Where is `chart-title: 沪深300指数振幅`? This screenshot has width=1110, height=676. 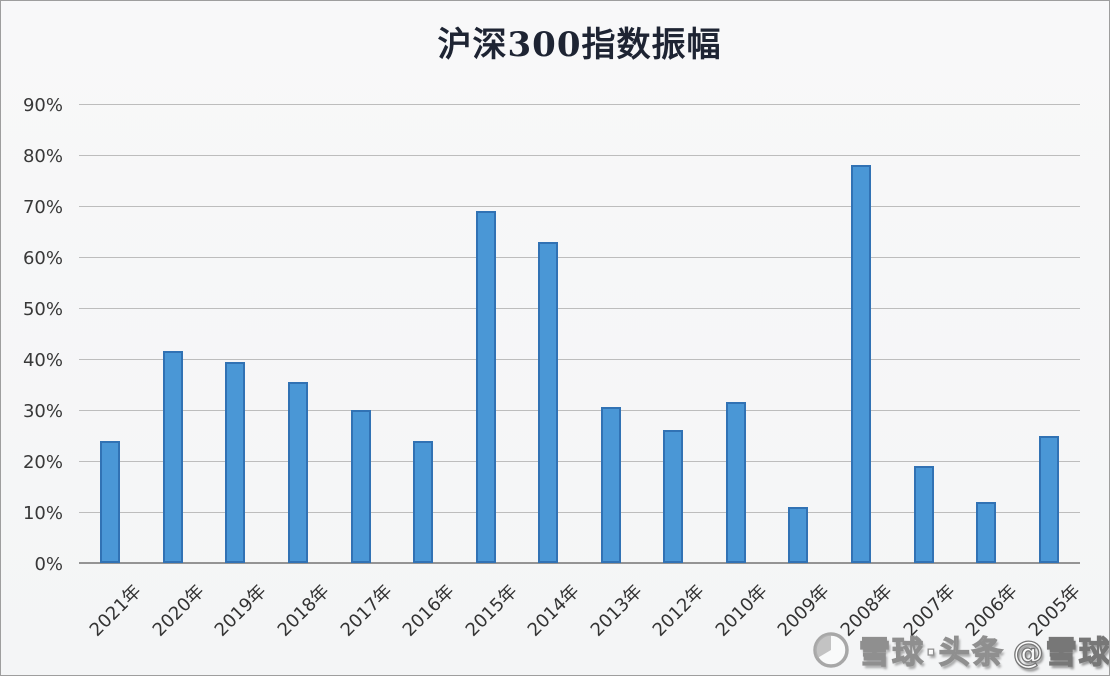
chart-title: 沪深300指数振幅 is located at coordinates (579, 45).